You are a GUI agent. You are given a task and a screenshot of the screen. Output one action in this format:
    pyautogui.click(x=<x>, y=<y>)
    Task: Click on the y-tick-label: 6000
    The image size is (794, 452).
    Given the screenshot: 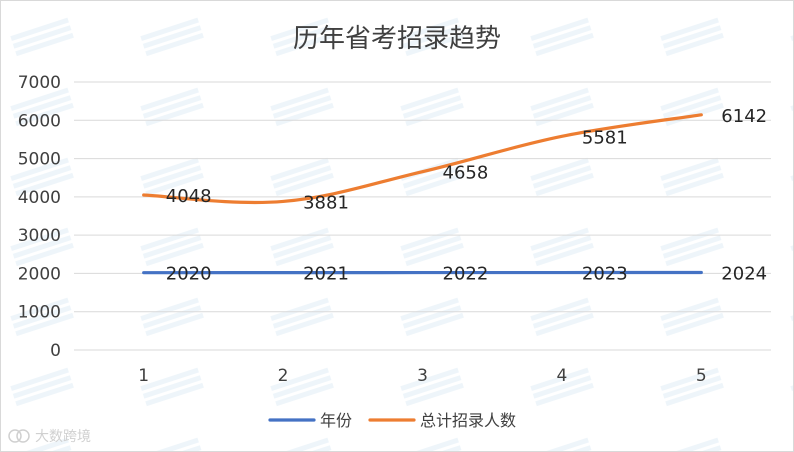 What is the action you would take?
    pyautogui.click(x=39, y=121)
    